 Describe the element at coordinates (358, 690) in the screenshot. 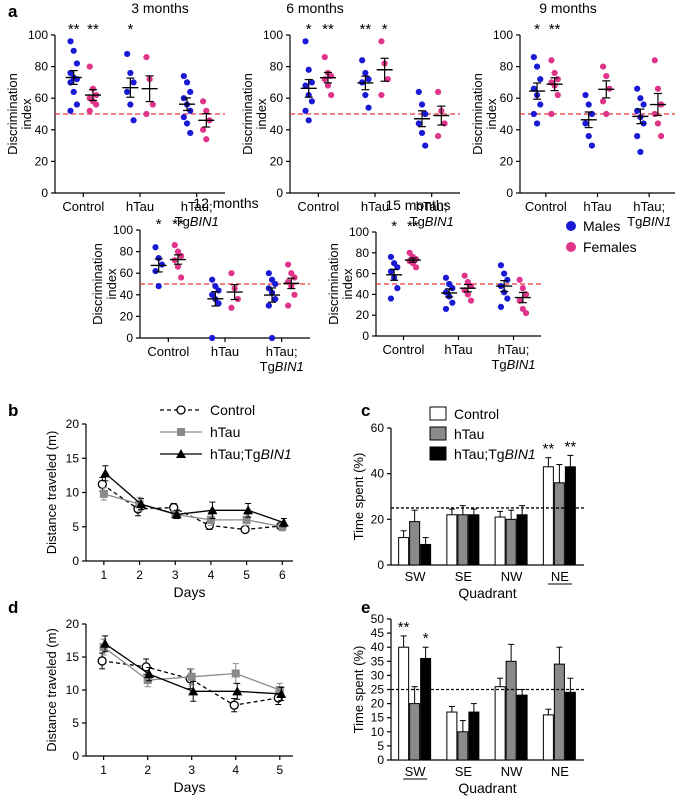

I see `y-axis-label: Time spent (%)` at that location.